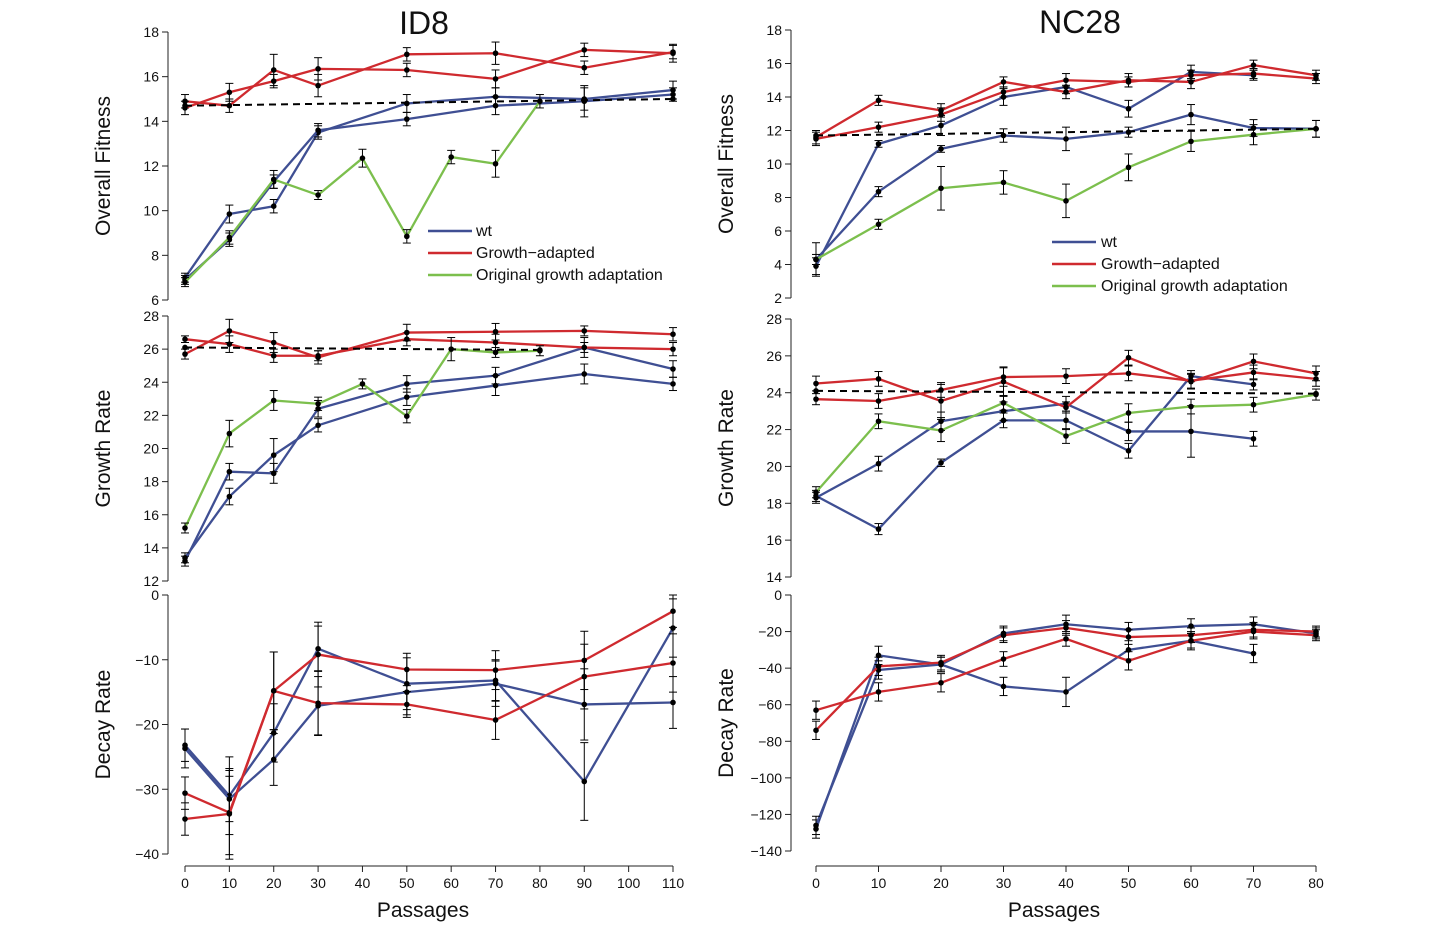 Image resolution: width=1432 pixels, height=926 pixels. Describe the element at coordinates (147, 725) in the screenshot. I see `y-tick-label: −20` at that location.